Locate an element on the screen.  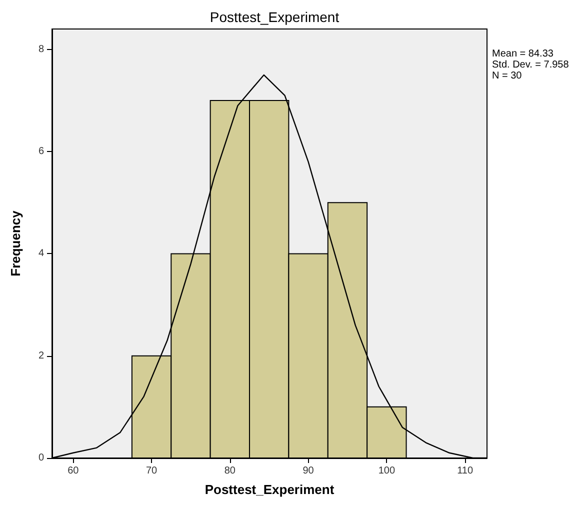
x-tick-label: 110 is located at coordinates (465, 471).